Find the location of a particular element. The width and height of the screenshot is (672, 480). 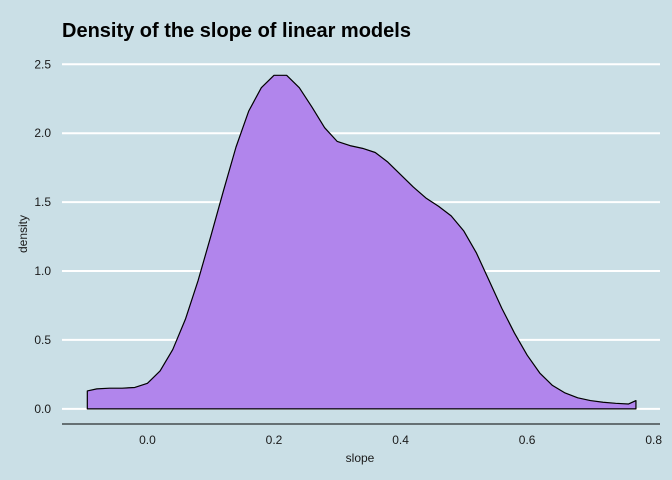

y-tick-label: 2.0 is located at coordinates (42, 133).